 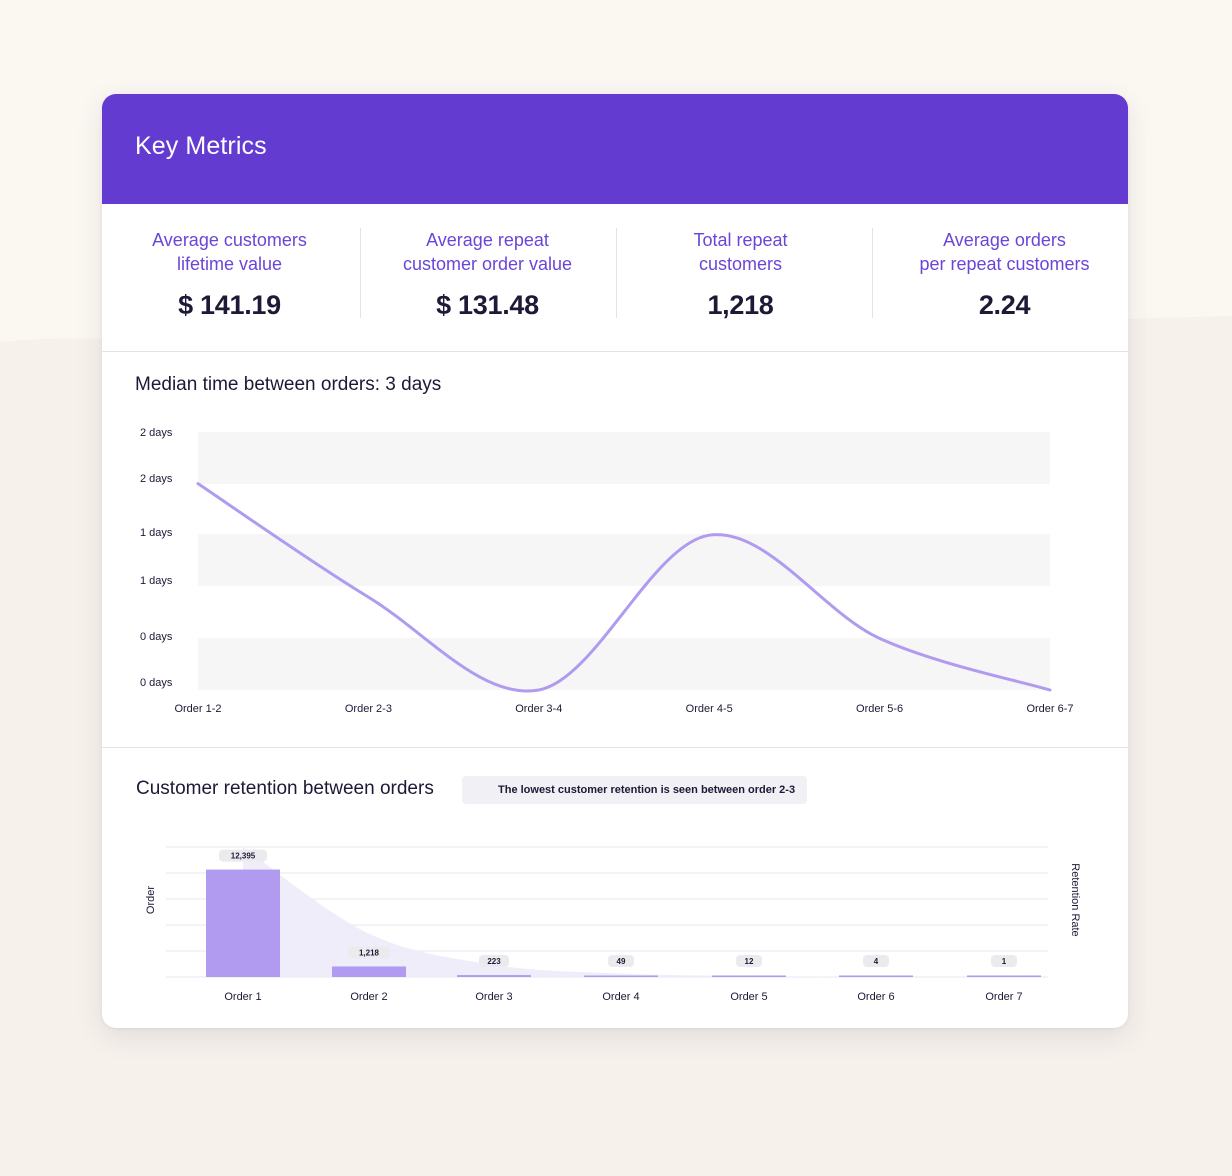 What do you see at coordinates (709, 709) in the screenshot?
I see `x-tick-label: Order 4-5` at bounding box center [709, 709].